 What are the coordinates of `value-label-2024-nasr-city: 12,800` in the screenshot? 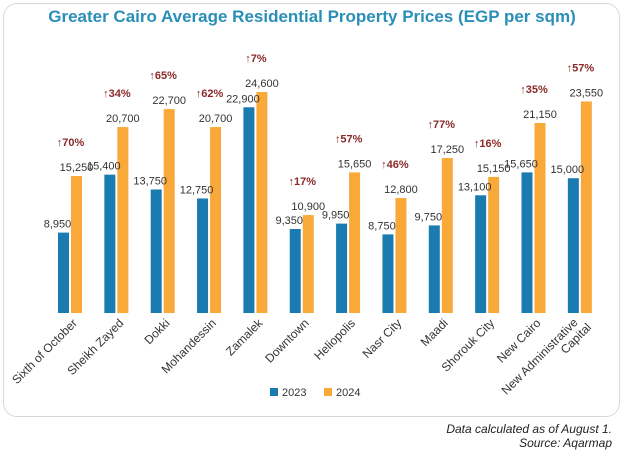 It's located at (401, 190).